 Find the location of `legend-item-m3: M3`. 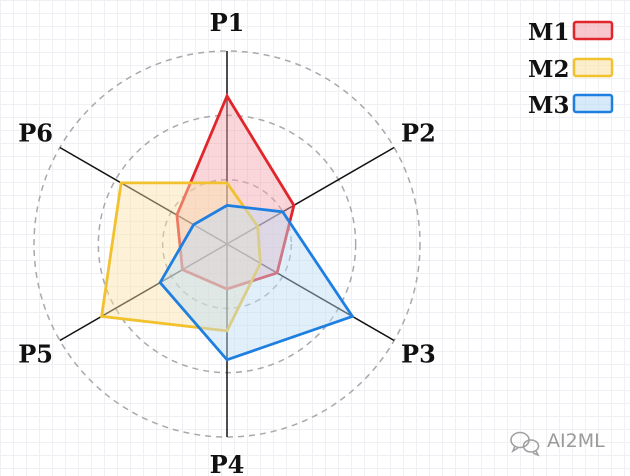

legend-item-m3: M3 is located at coordinates (571, 105).